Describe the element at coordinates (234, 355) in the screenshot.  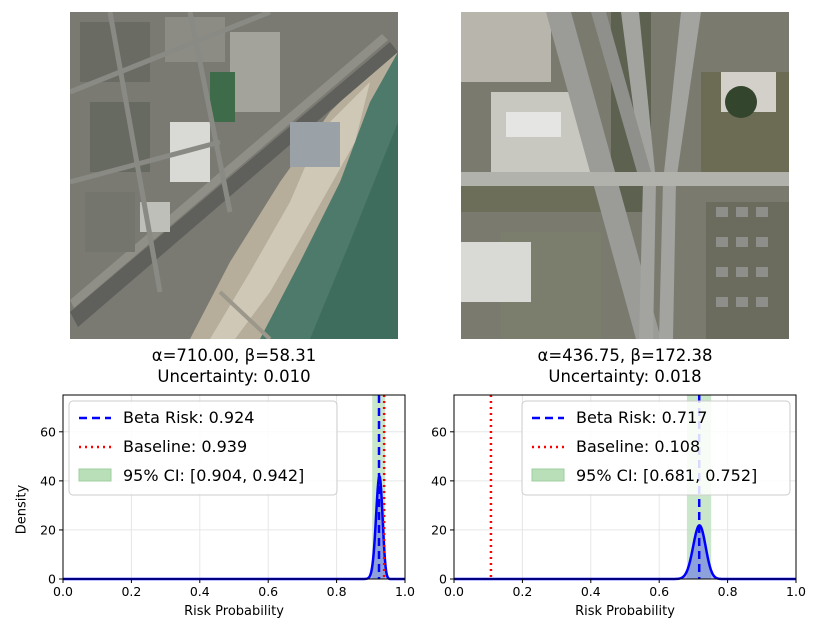
I see `panel-title-params: α=710.00, β=58.31` at that location.